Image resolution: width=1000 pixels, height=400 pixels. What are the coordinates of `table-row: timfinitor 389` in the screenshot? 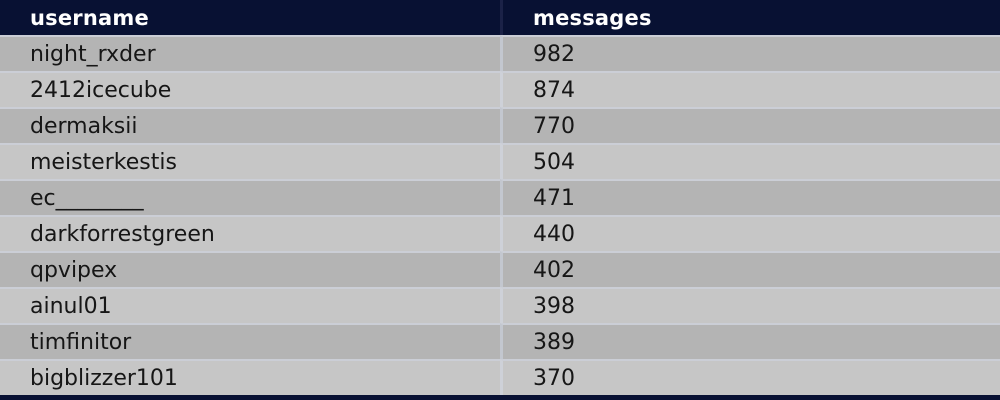 It's located at (500, 341).